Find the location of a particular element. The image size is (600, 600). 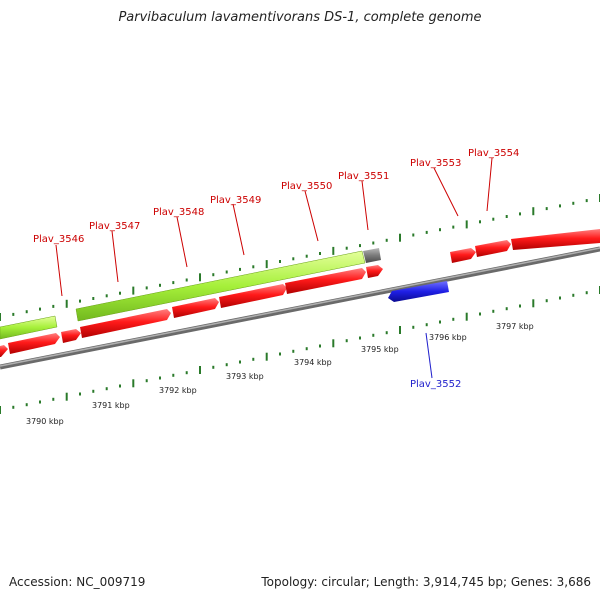

scale-label: 3796 kbp is located at coordinates (448, 337).